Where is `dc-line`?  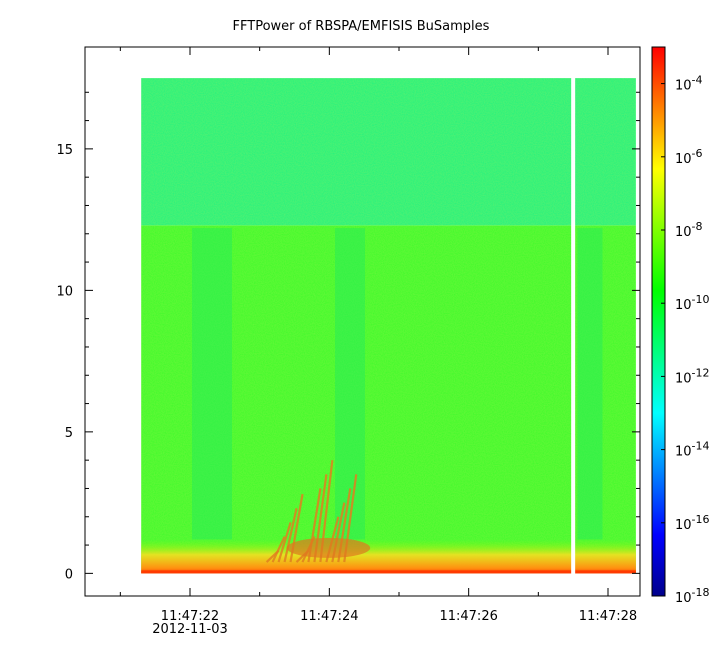
dc-line is located at coordinates (388, 572).